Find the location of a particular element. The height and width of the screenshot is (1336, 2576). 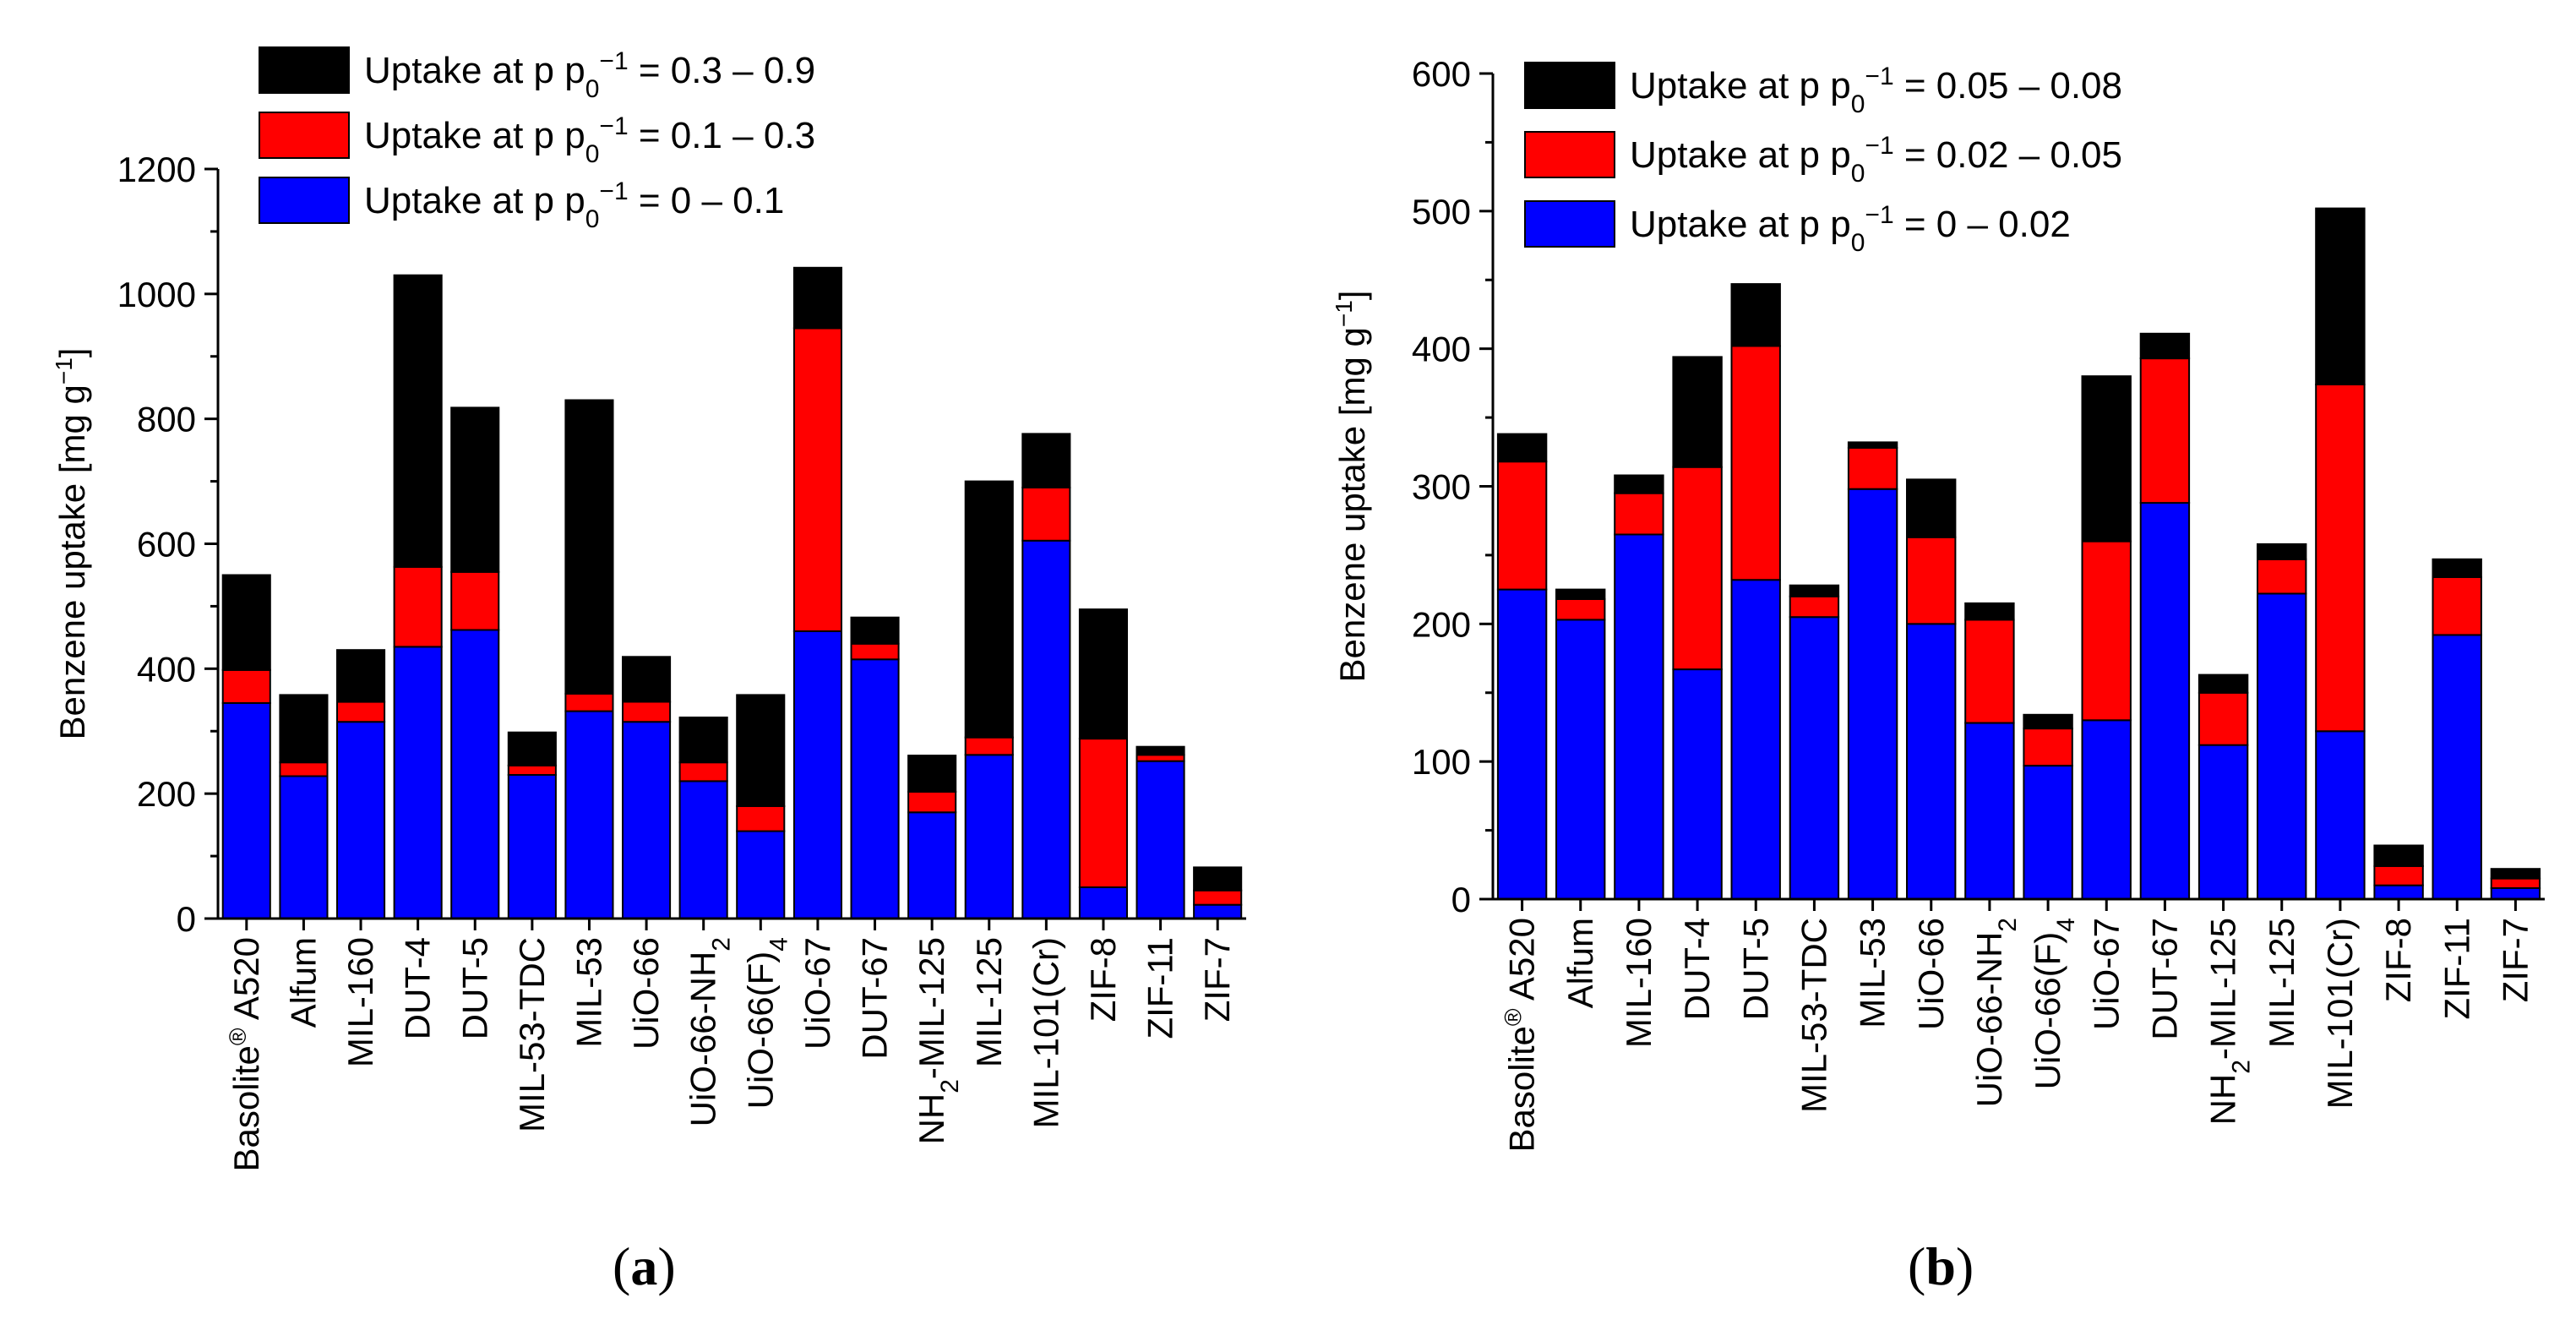

x-tick-label-b-2: Alfum is located at coordinates (1580, 963).